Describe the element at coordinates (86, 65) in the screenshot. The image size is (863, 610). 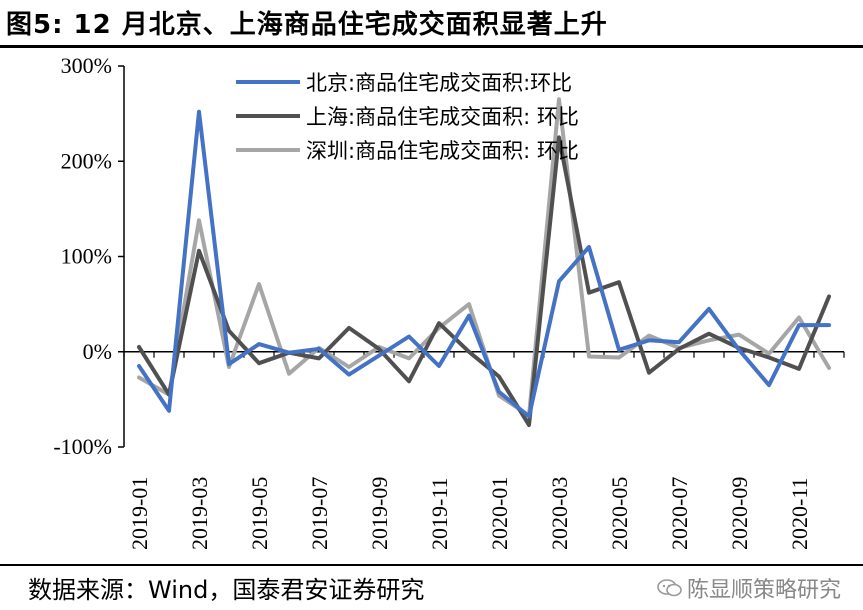
I see `y-tick-label: 300%` at that location.